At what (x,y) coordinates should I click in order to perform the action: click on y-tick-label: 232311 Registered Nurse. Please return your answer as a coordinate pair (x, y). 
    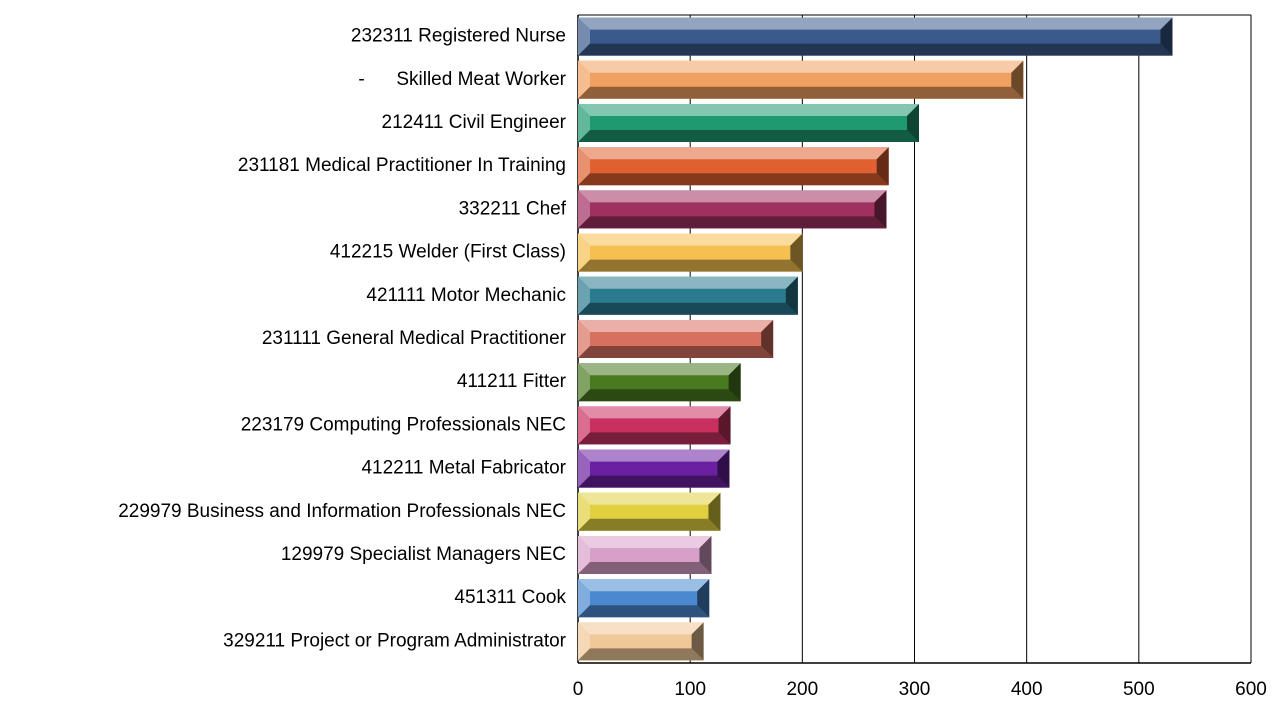
    Looking at the image, I should click on (458, 36).